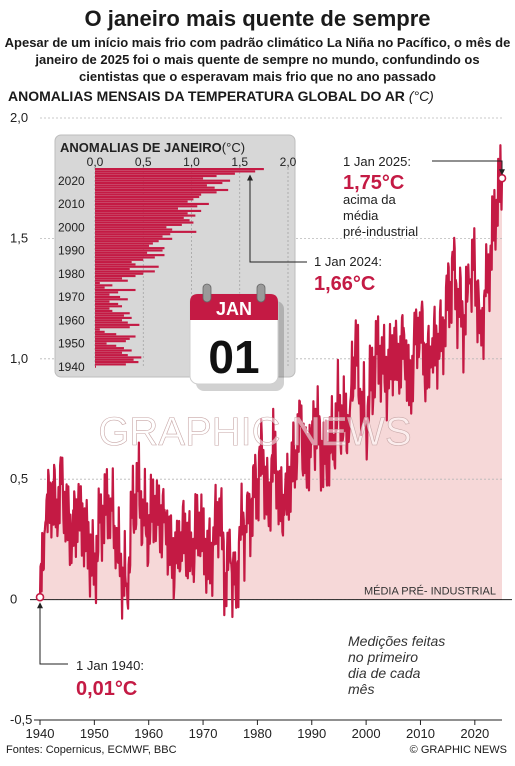 The image size is (515, 766). I want to click on credit: © GRAPHIC NEWS, so click(458, 750).